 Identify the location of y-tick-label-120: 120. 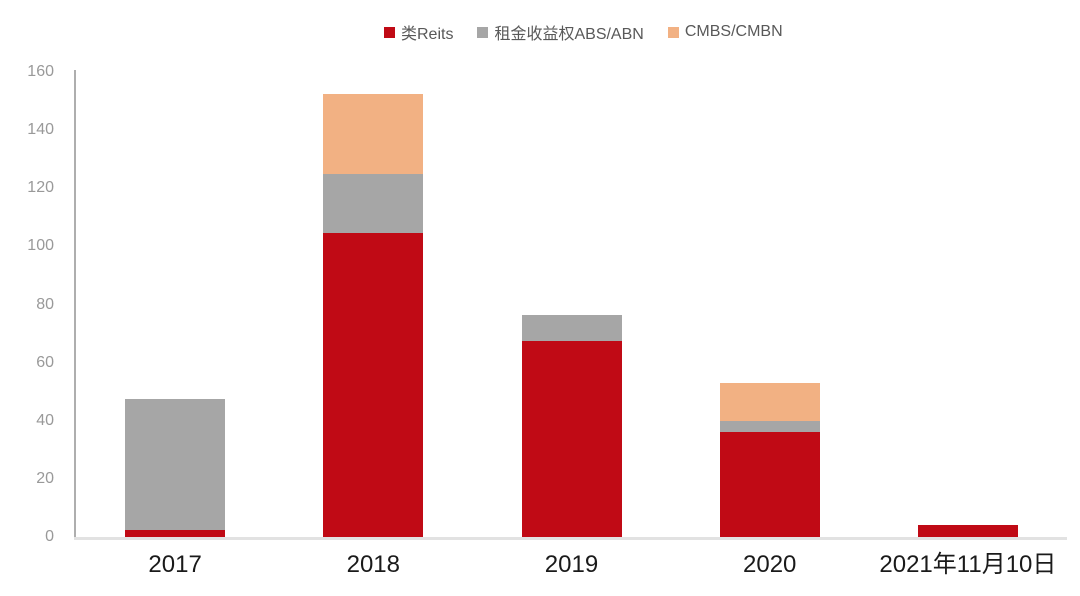
(40, 188).